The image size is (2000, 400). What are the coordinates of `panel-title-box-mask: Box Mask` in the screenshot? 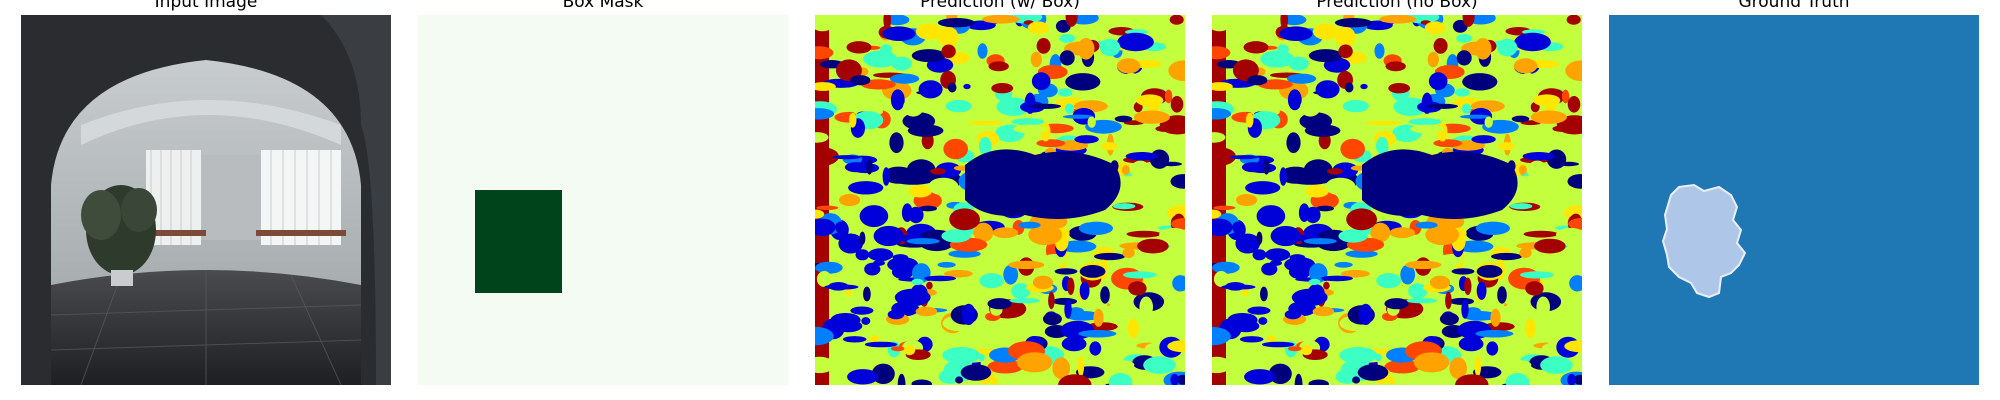 It's located at (603, 6).